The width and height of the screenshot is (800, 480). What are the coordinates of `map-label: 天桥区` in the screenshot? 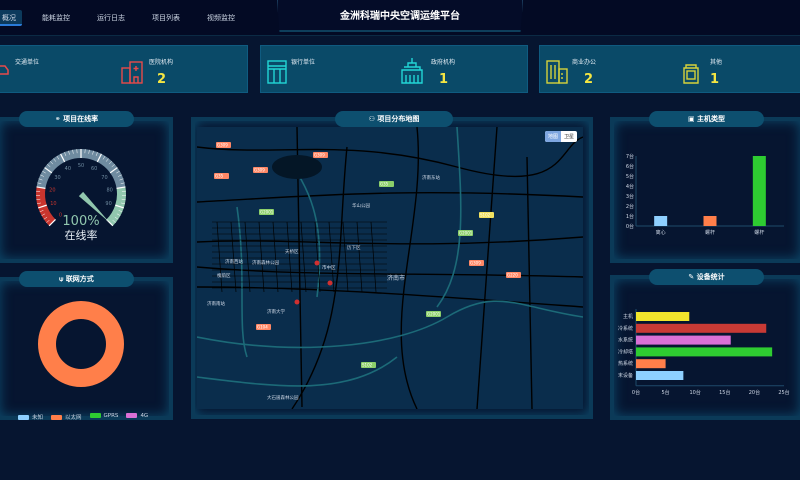 It's located at (292, 251).